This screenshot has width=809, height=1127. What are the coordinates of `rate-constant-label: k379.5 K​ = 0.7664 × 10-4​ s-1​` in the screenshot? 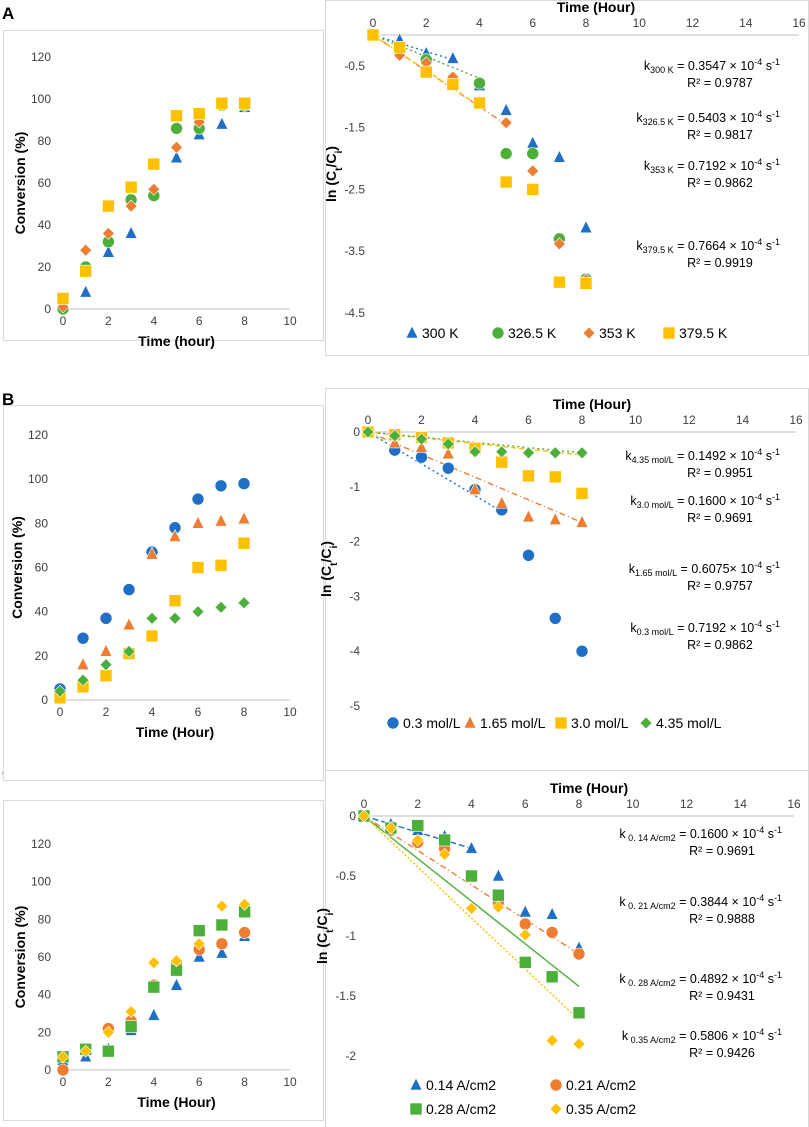 It's located at (708, 246).